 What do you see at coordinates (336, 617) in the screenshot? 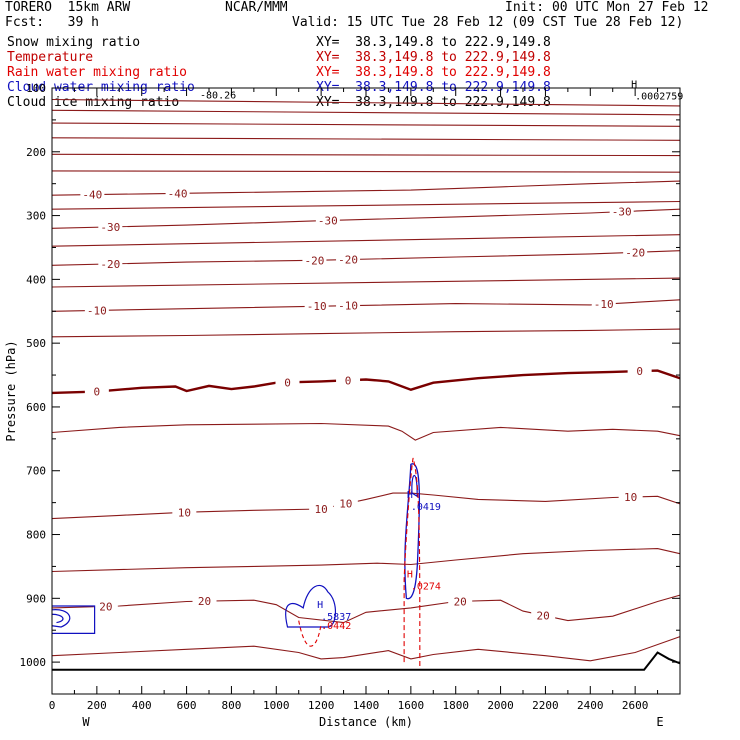
I see `maximum-value: .5837` at bounding box center [336, 617].